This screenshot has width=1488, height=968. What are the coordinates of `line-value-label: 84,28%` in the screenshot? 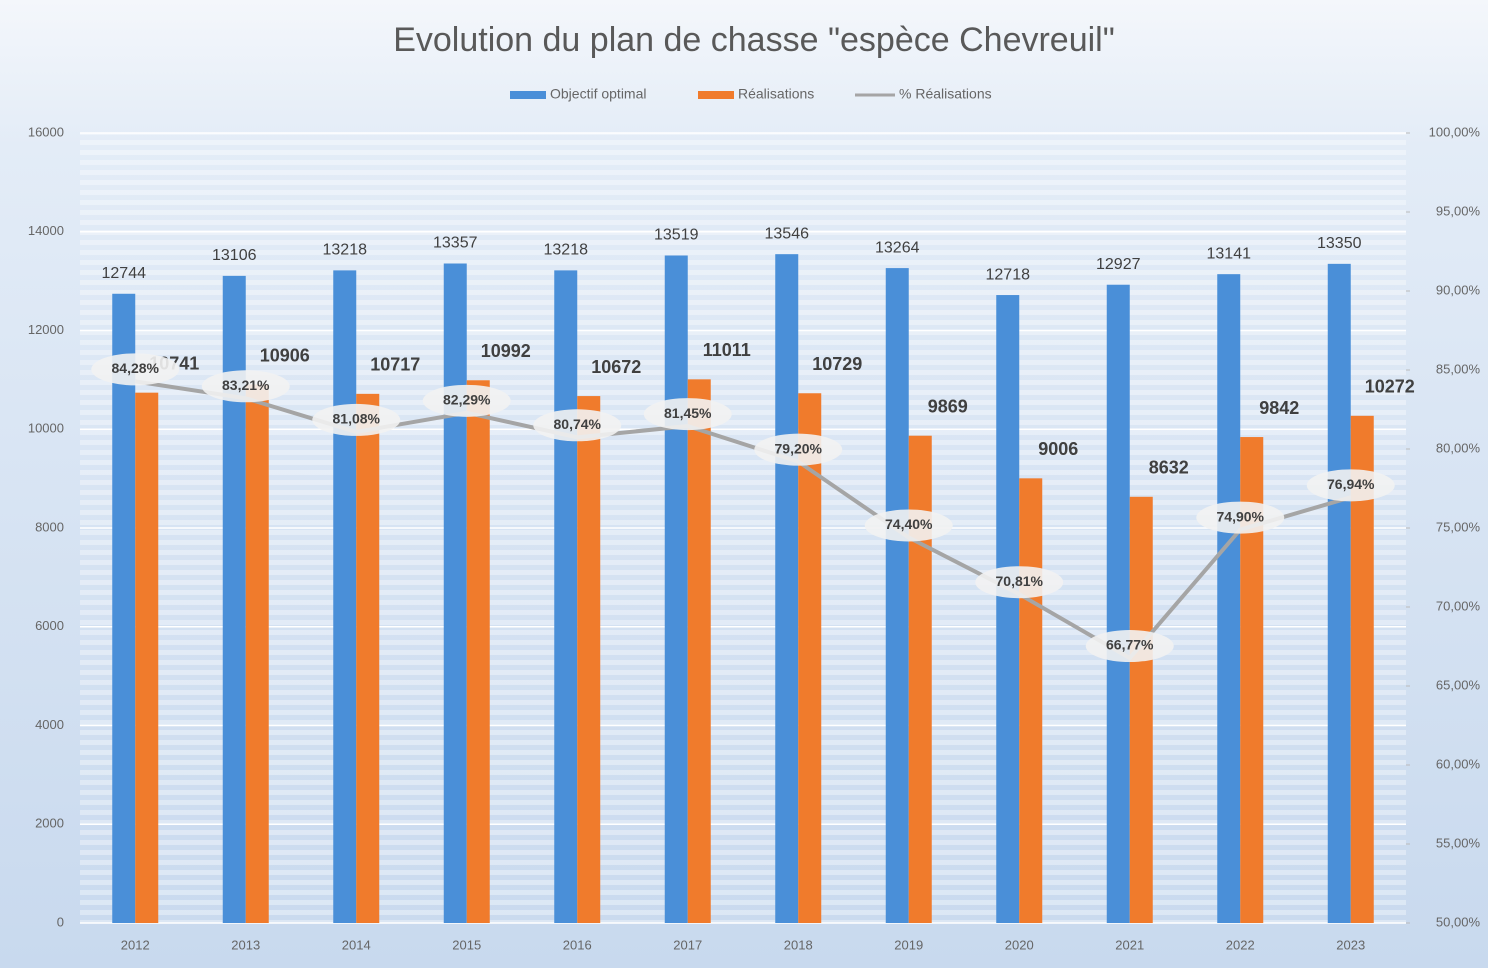 It's located at (136, 368).